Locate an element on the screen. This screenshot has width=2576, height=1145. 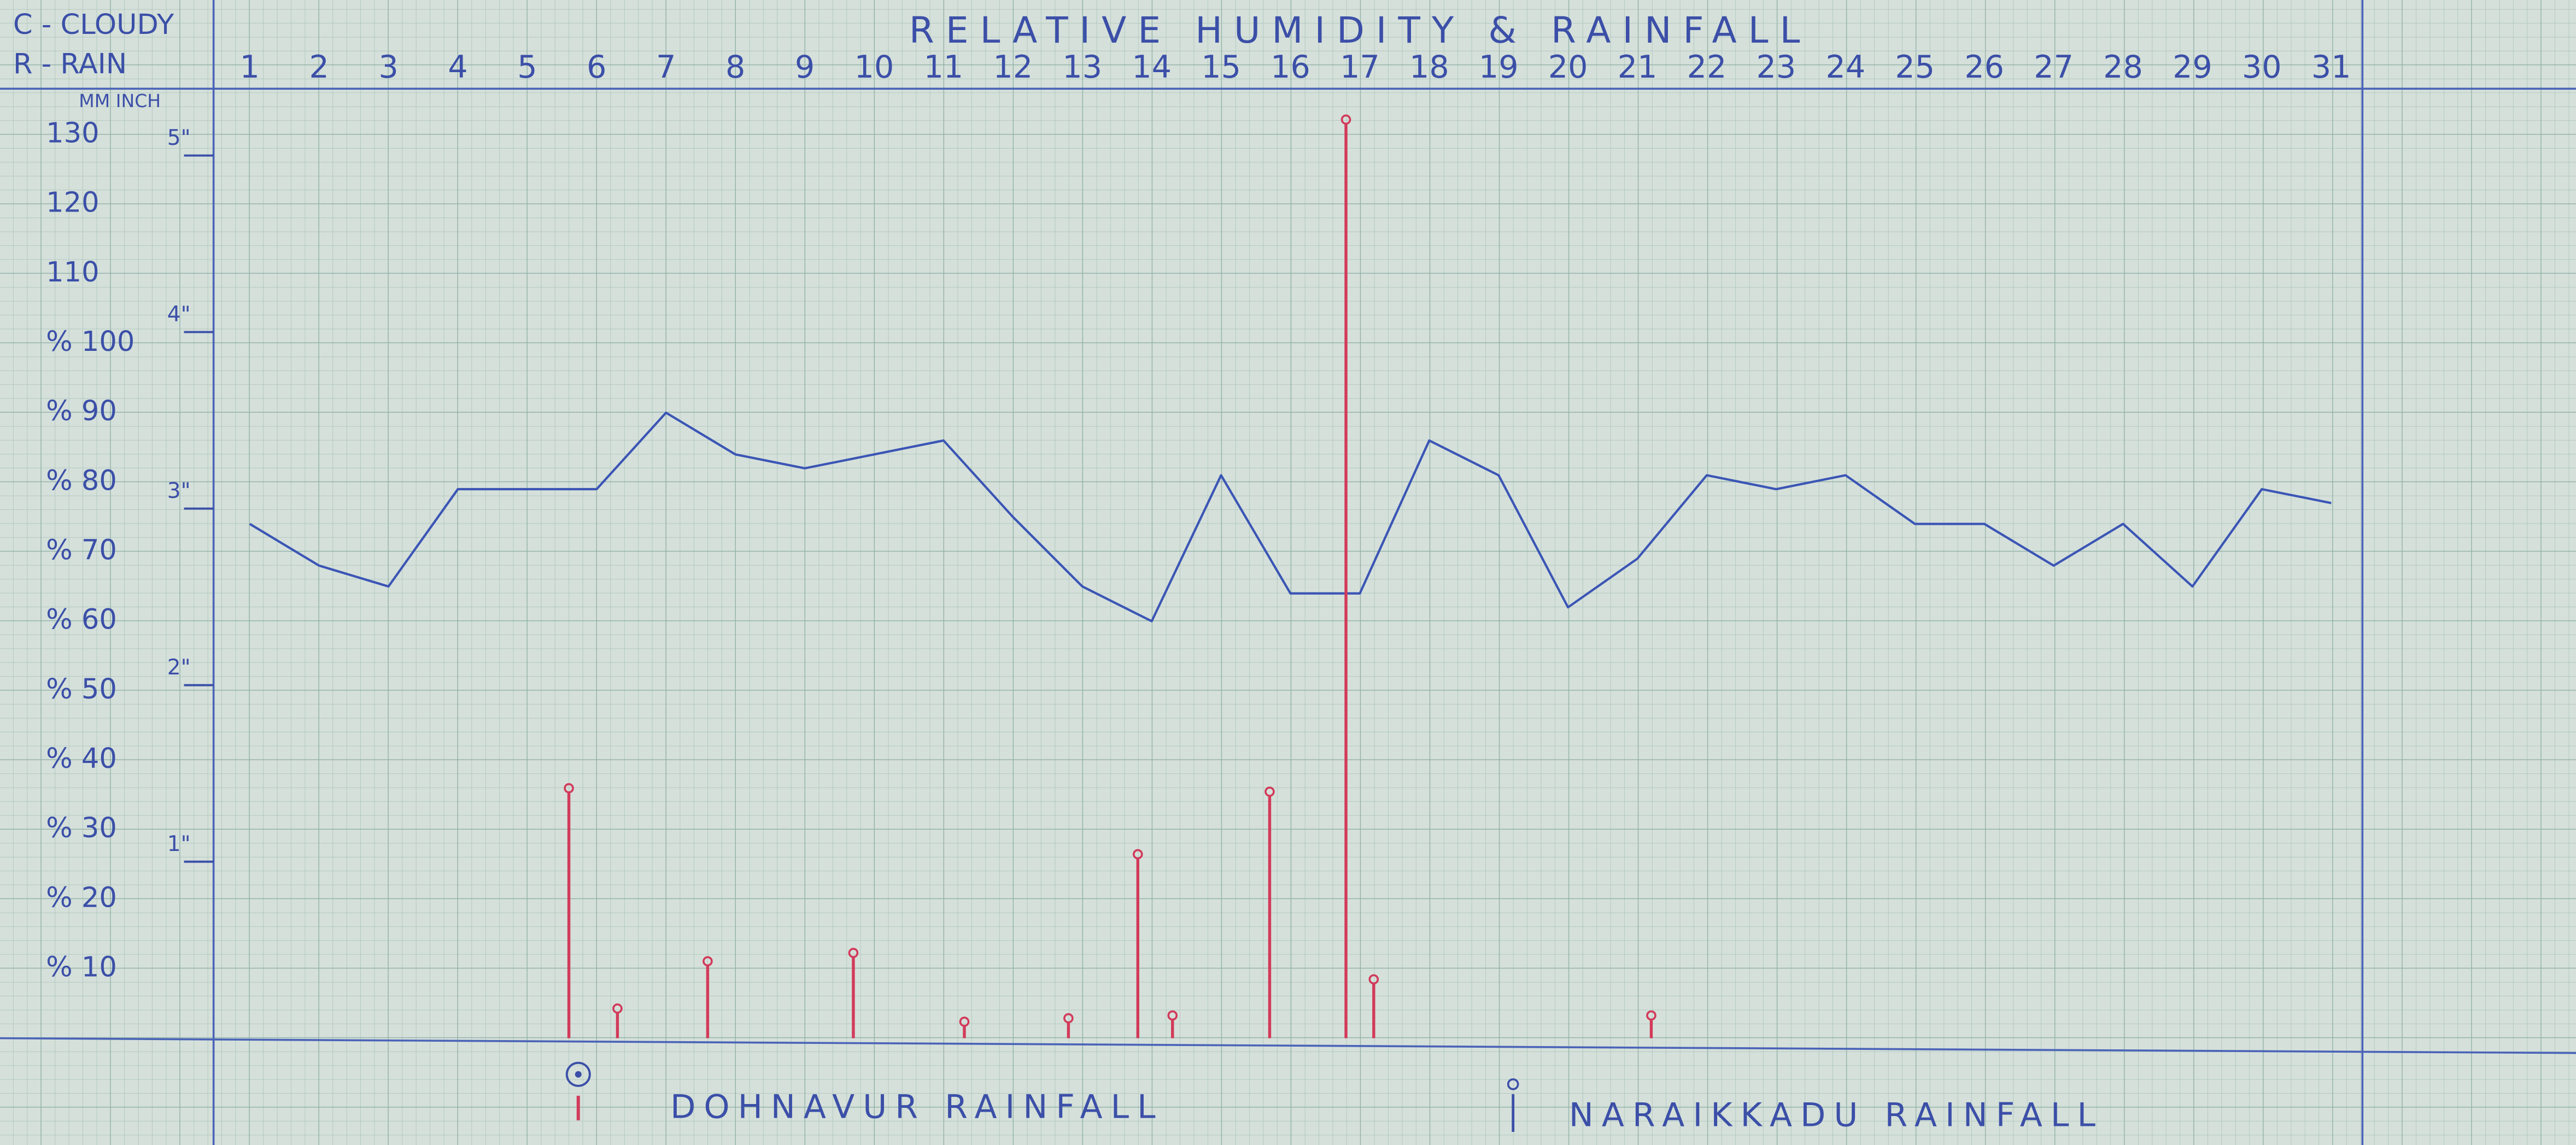
y-tick-label: % 60 is located at coordinates (82, 620).